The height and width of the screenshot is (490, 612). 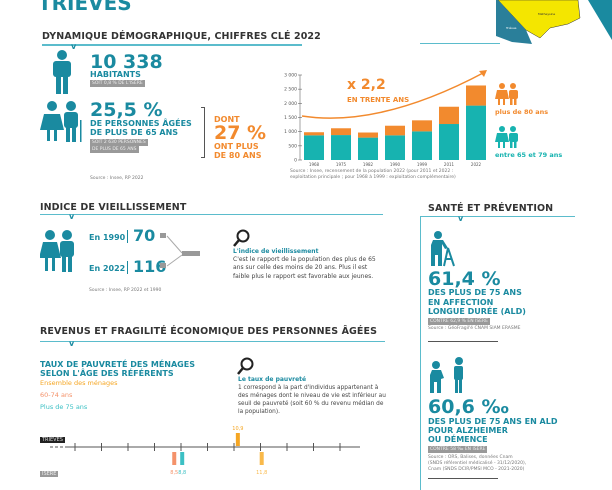 I want to click on population-note: SOIT 0,8 % DE L'ISÈRE, so click(x=117, y=83).